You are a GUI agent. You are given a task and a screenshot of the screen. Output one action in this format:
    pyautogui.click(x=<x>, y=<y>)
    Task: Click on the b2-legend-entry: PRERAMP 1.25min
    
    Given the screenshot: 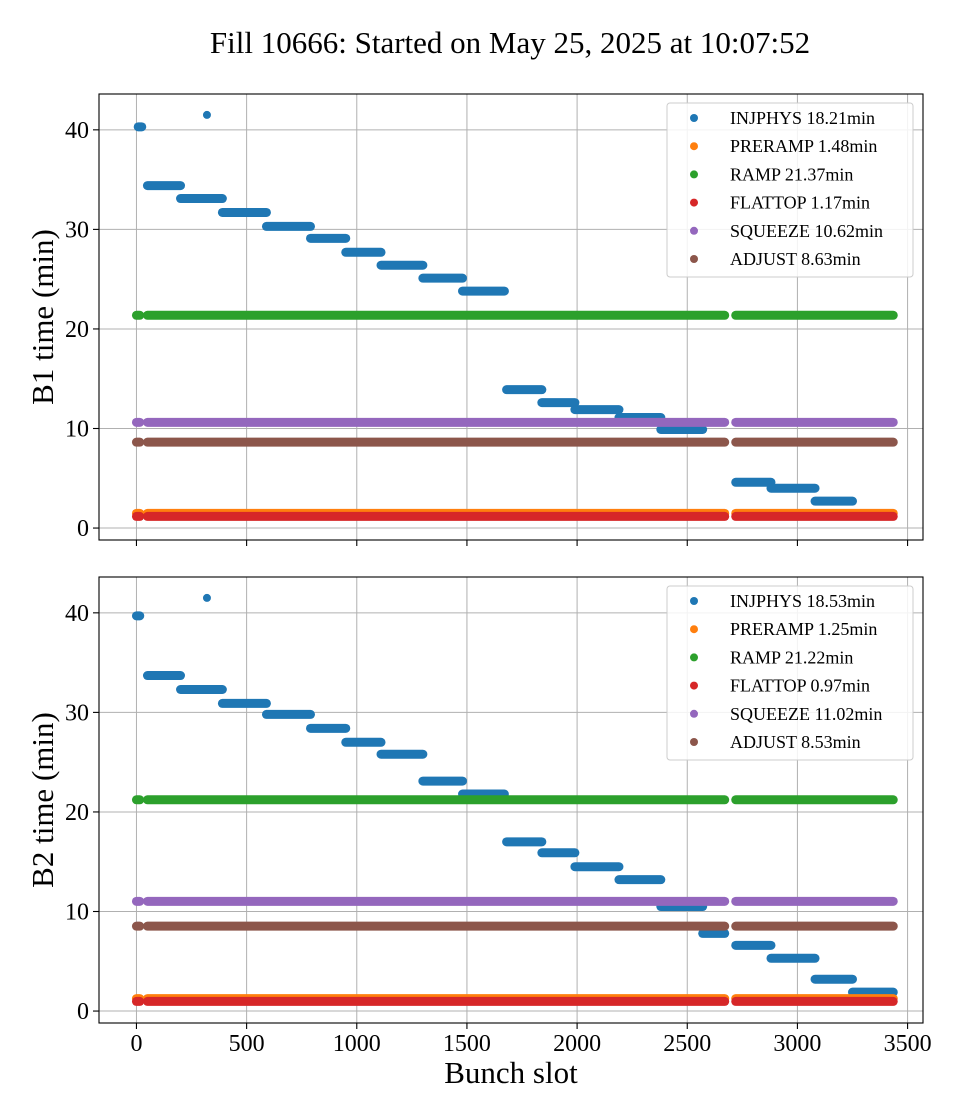 What is the action you would take?
    pyautogui.click(x=803, y=629)
    